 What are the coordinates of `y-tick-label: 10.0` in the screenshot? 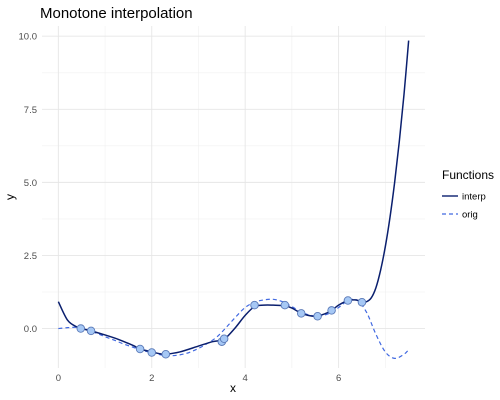 It's located at (28, 37).